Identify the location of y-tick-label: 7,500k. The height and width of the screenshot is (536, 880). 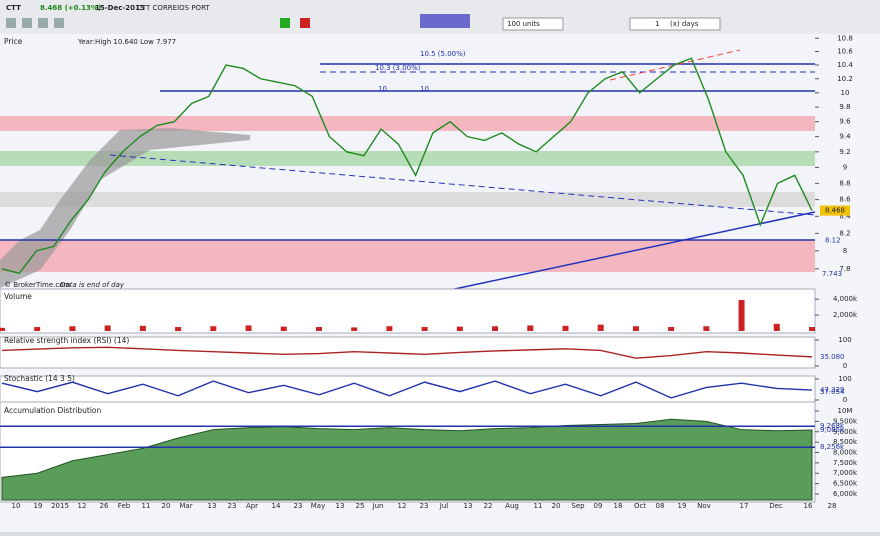
(845, 463).